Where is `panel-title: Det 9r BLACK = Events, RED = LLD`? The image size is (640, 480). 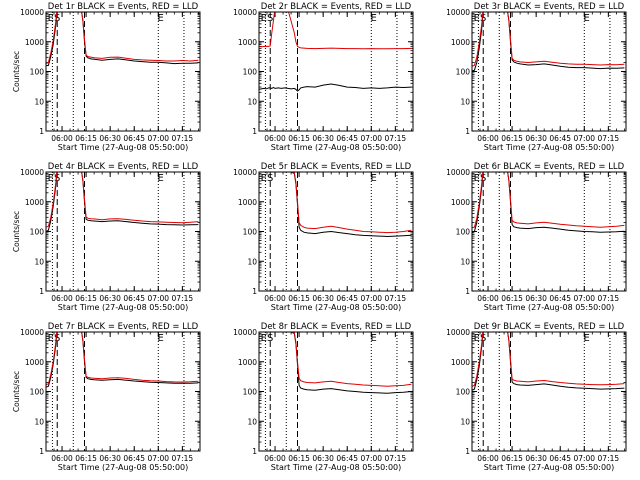
panel-title: Det 9r BLACK = Events, RED = LLD is located at coordinates (549, 327).